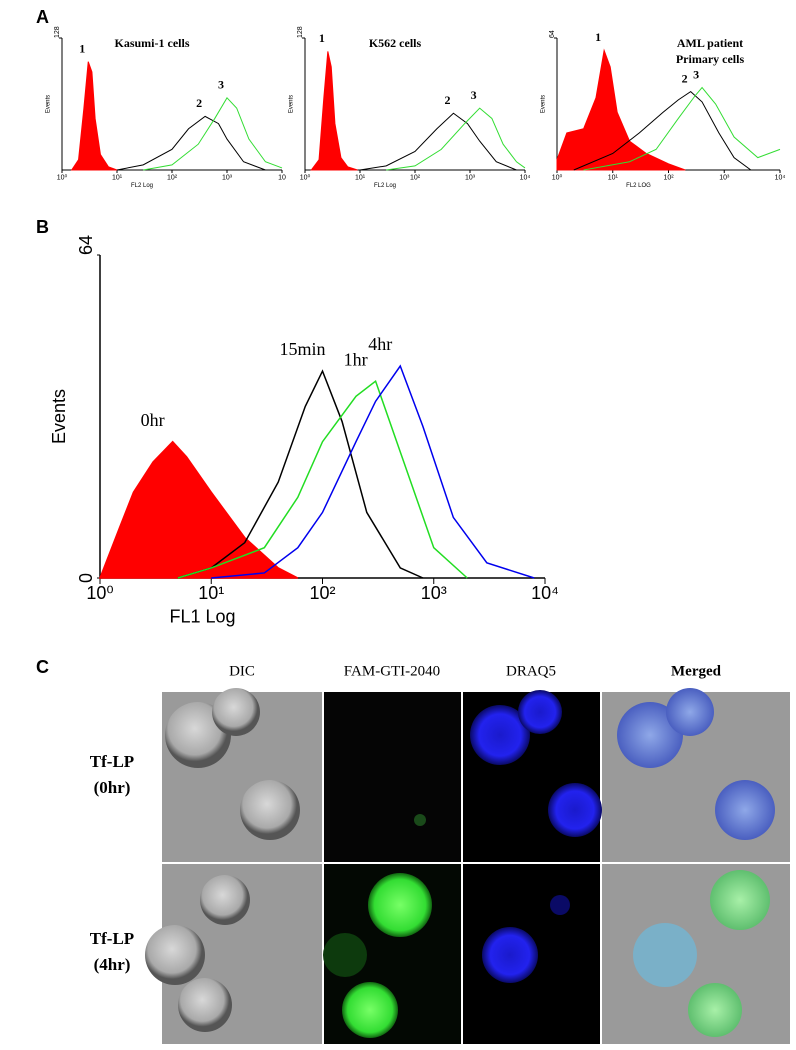 The height and width of the screenshot is (1050, 796). Describe the element at coordinates (202, 616) in the screenshot. I see `x-axis-label: FL1 Log` at that location.